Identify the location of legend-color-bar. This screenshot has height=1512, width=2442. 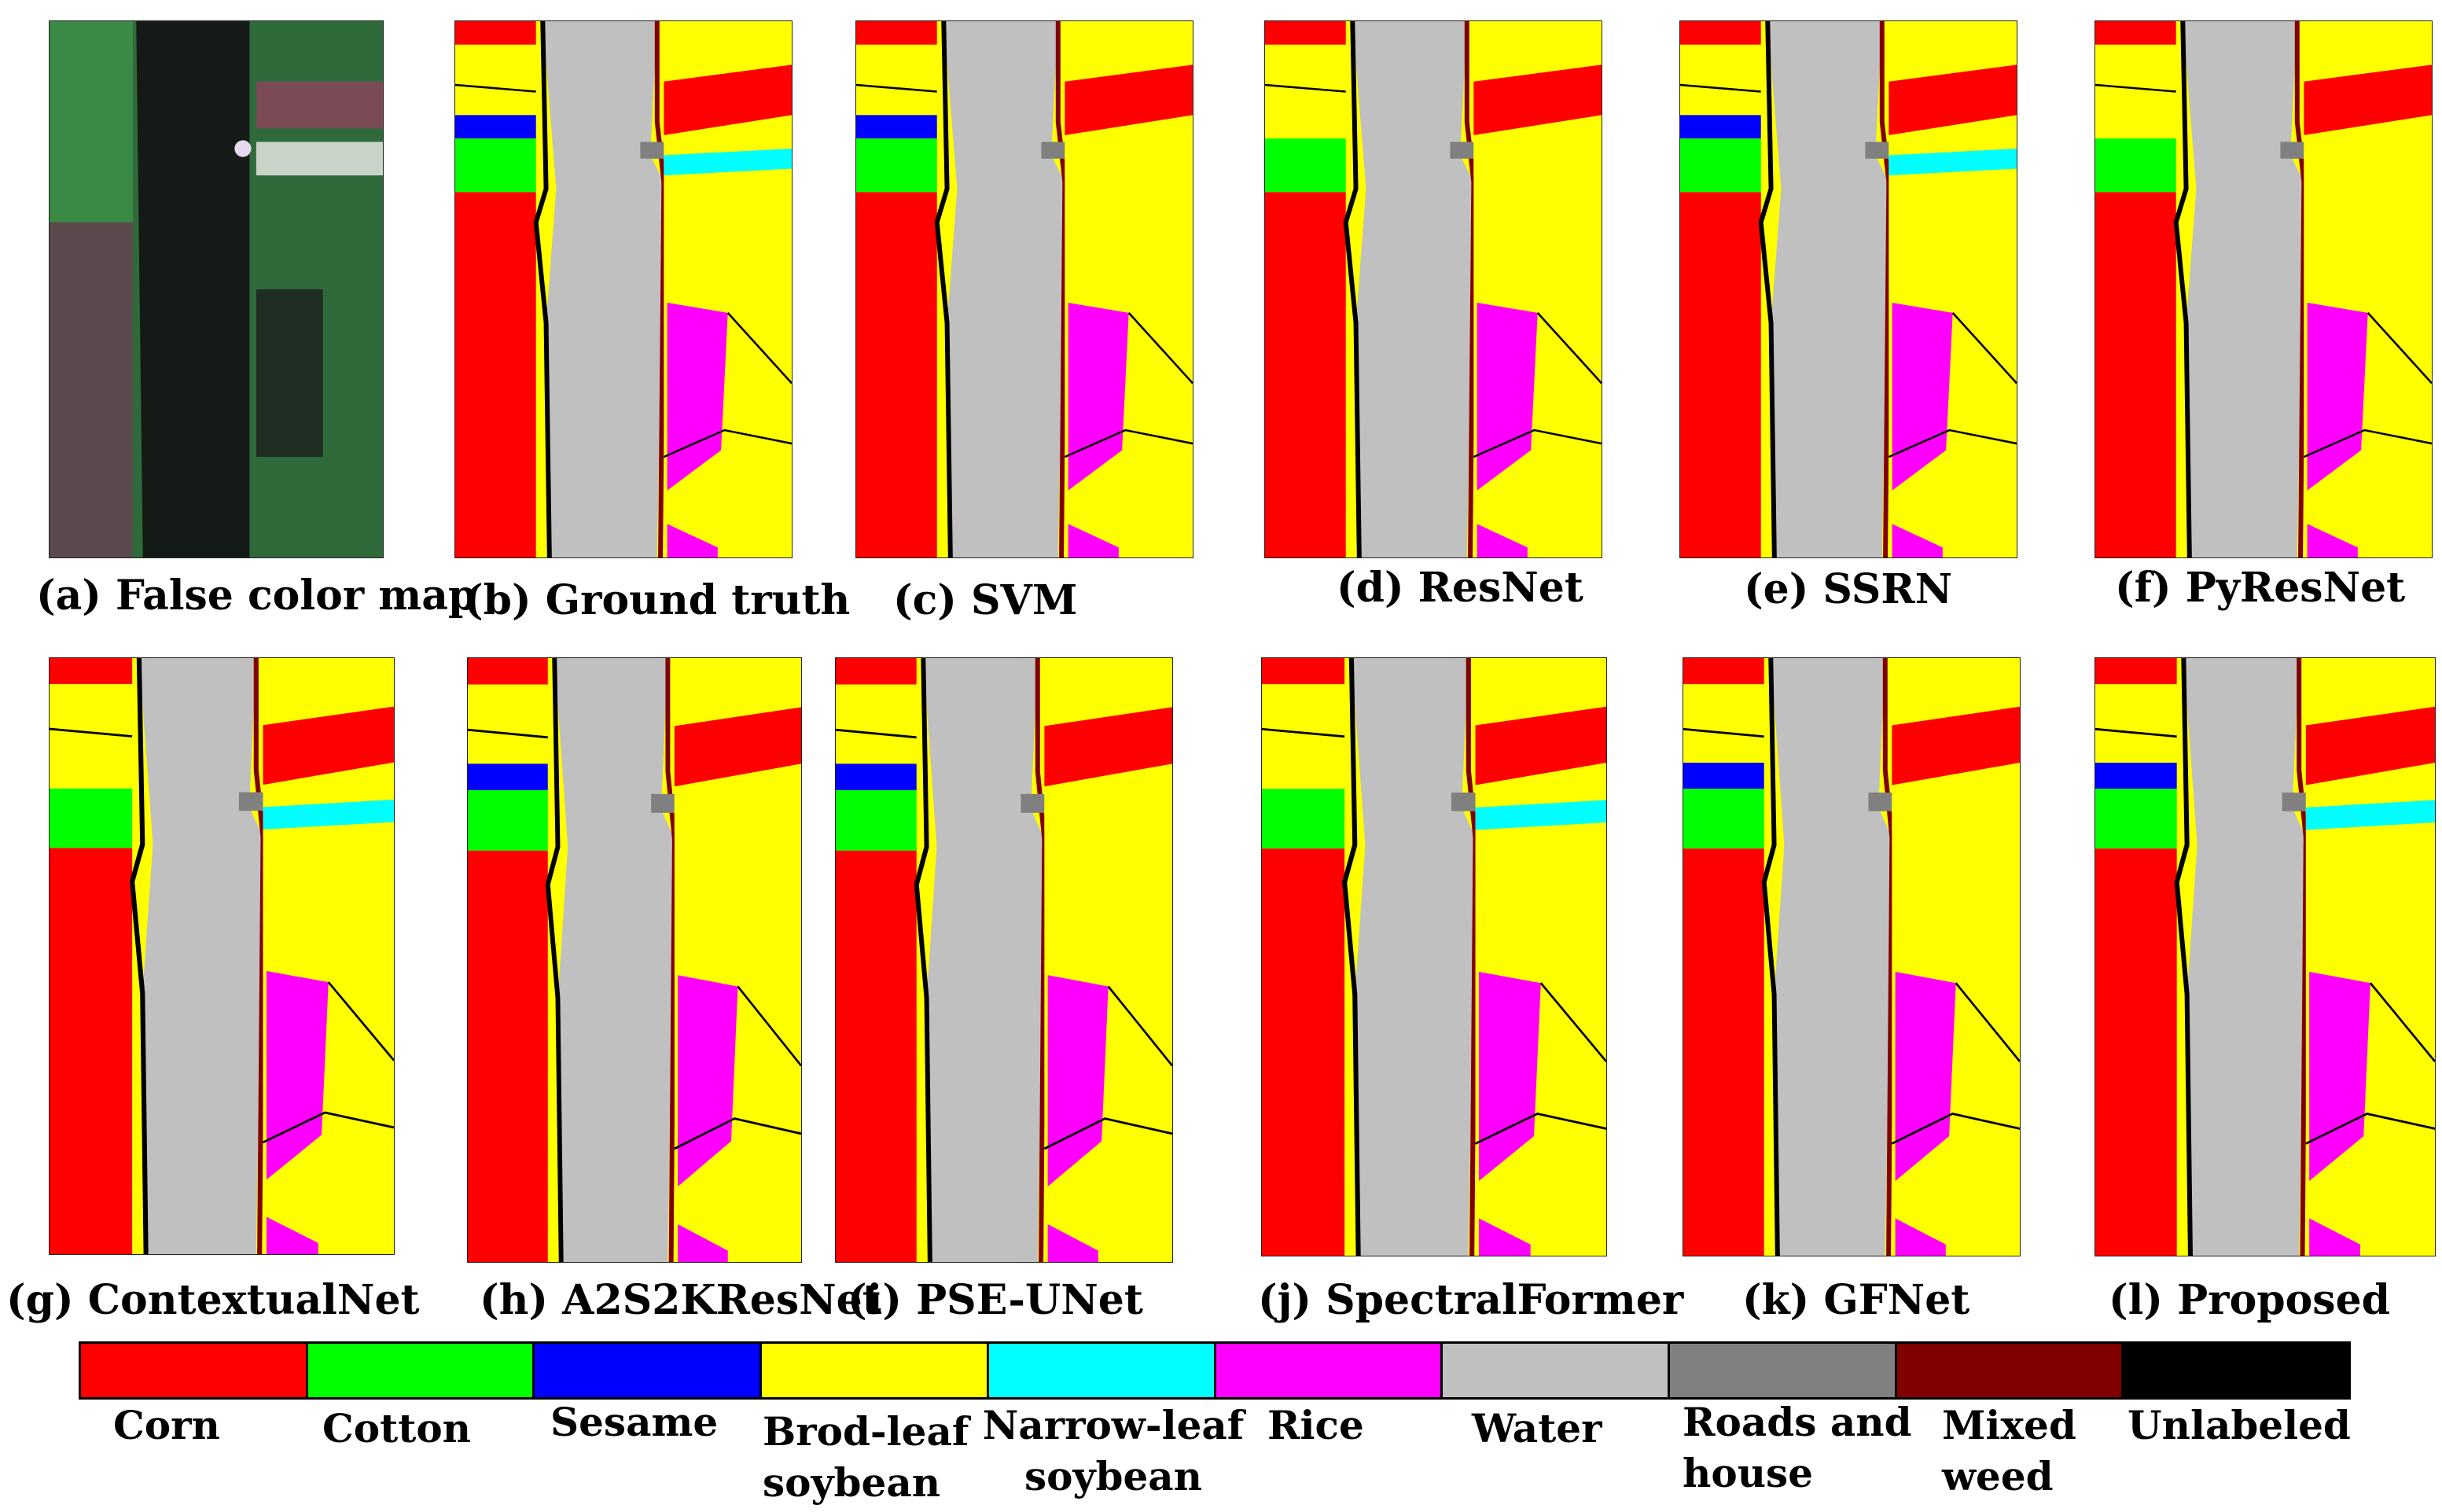
(1215, 1370).